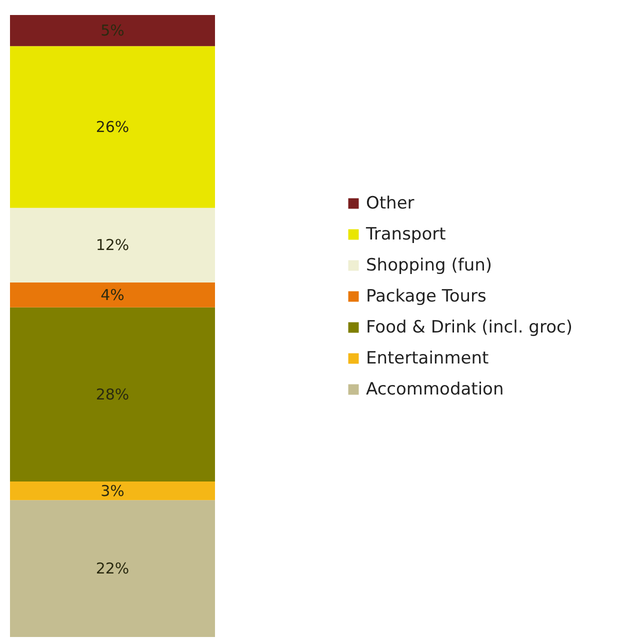 Image resolution: width=620 pixels, height=642 pixels. Describe the element at coordinates (405, 234) in the screenshot. I see `legend-label: Transport` at that location.